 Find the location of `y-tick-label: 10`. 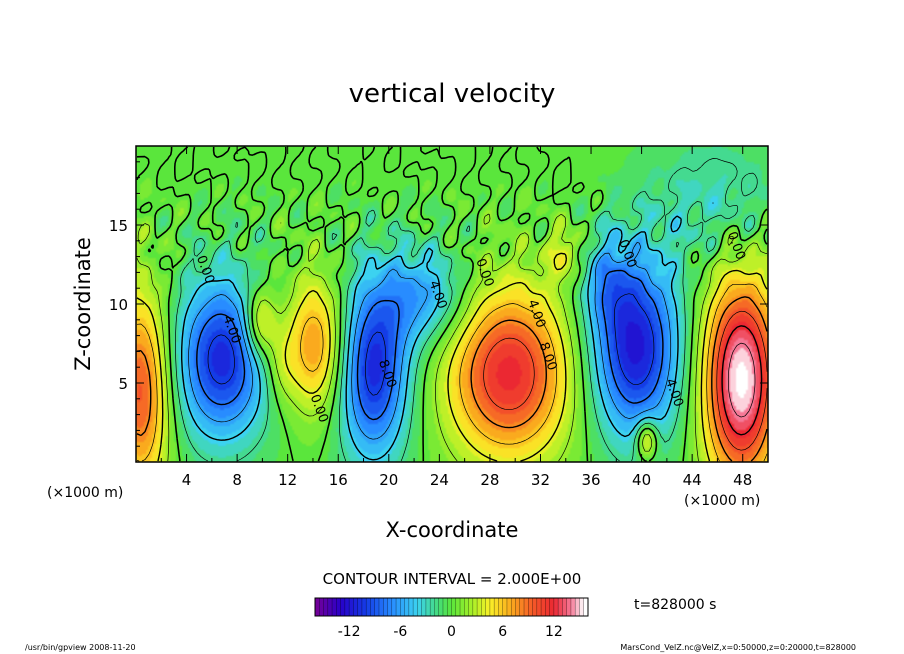

y-tick-label: 10 is located at coordinates (118, 305).